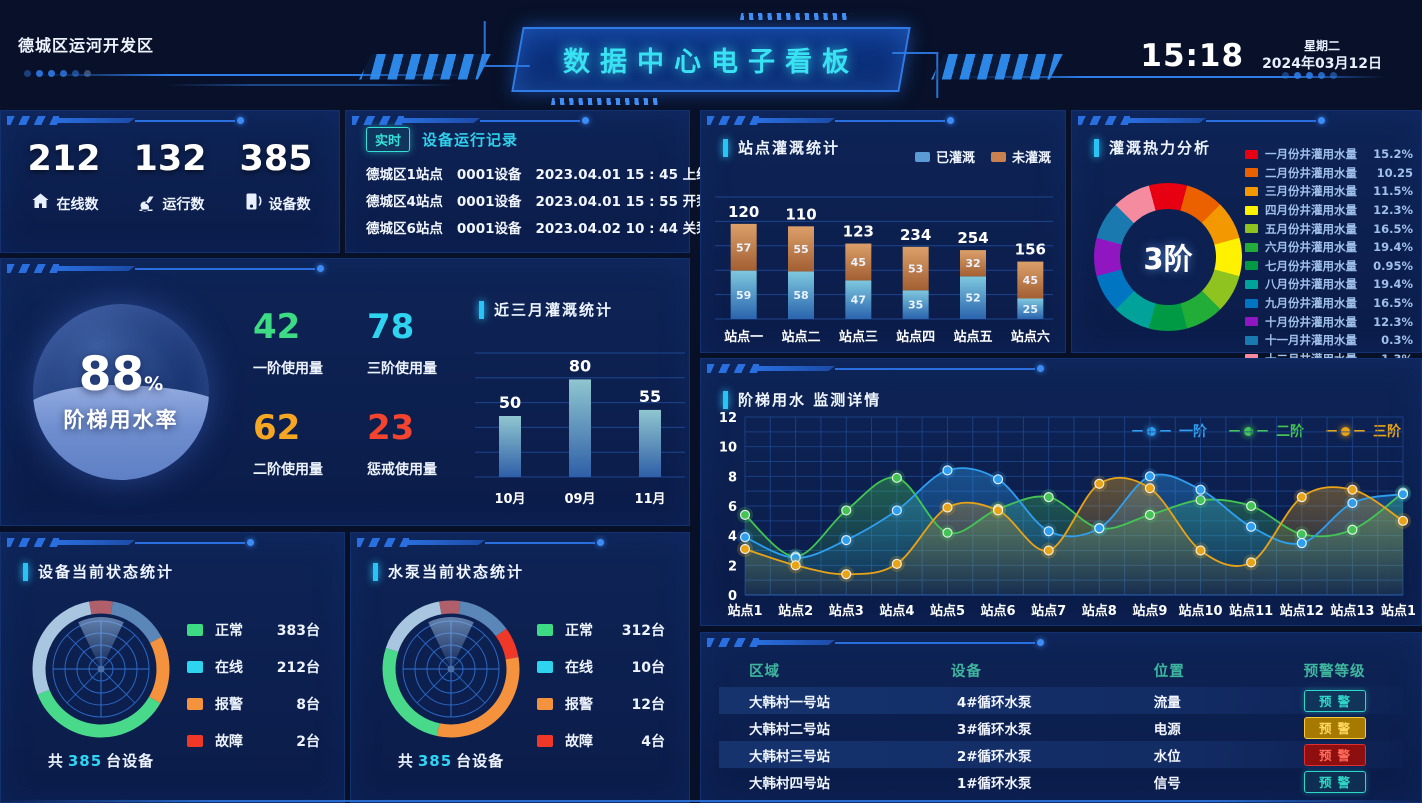 The image size is (1422, 803). What do you see at coordinates (728, 448) in the screenshot?
I see `svg-text: 10` at bounding box center [728, 448].